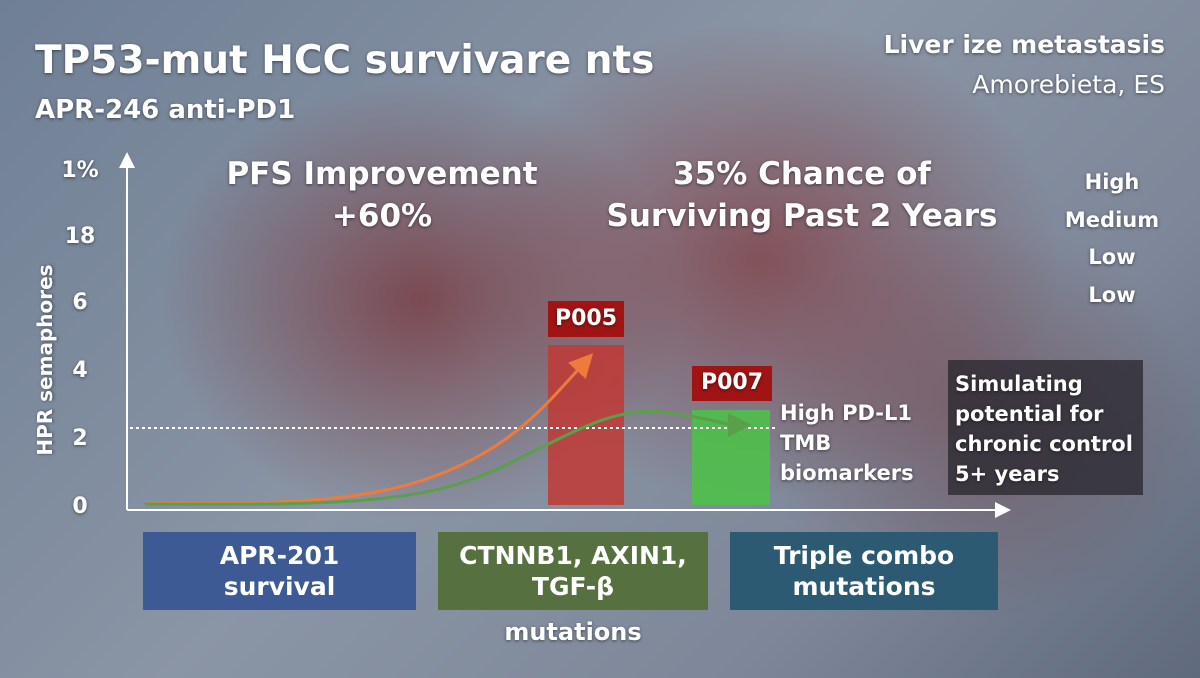 This screenshot has width=1200, height=678. What do you see at coordinates (1007, 474) in the screenshot?
I see `note-line: 5+ years` at bounding box center [1007, 474].